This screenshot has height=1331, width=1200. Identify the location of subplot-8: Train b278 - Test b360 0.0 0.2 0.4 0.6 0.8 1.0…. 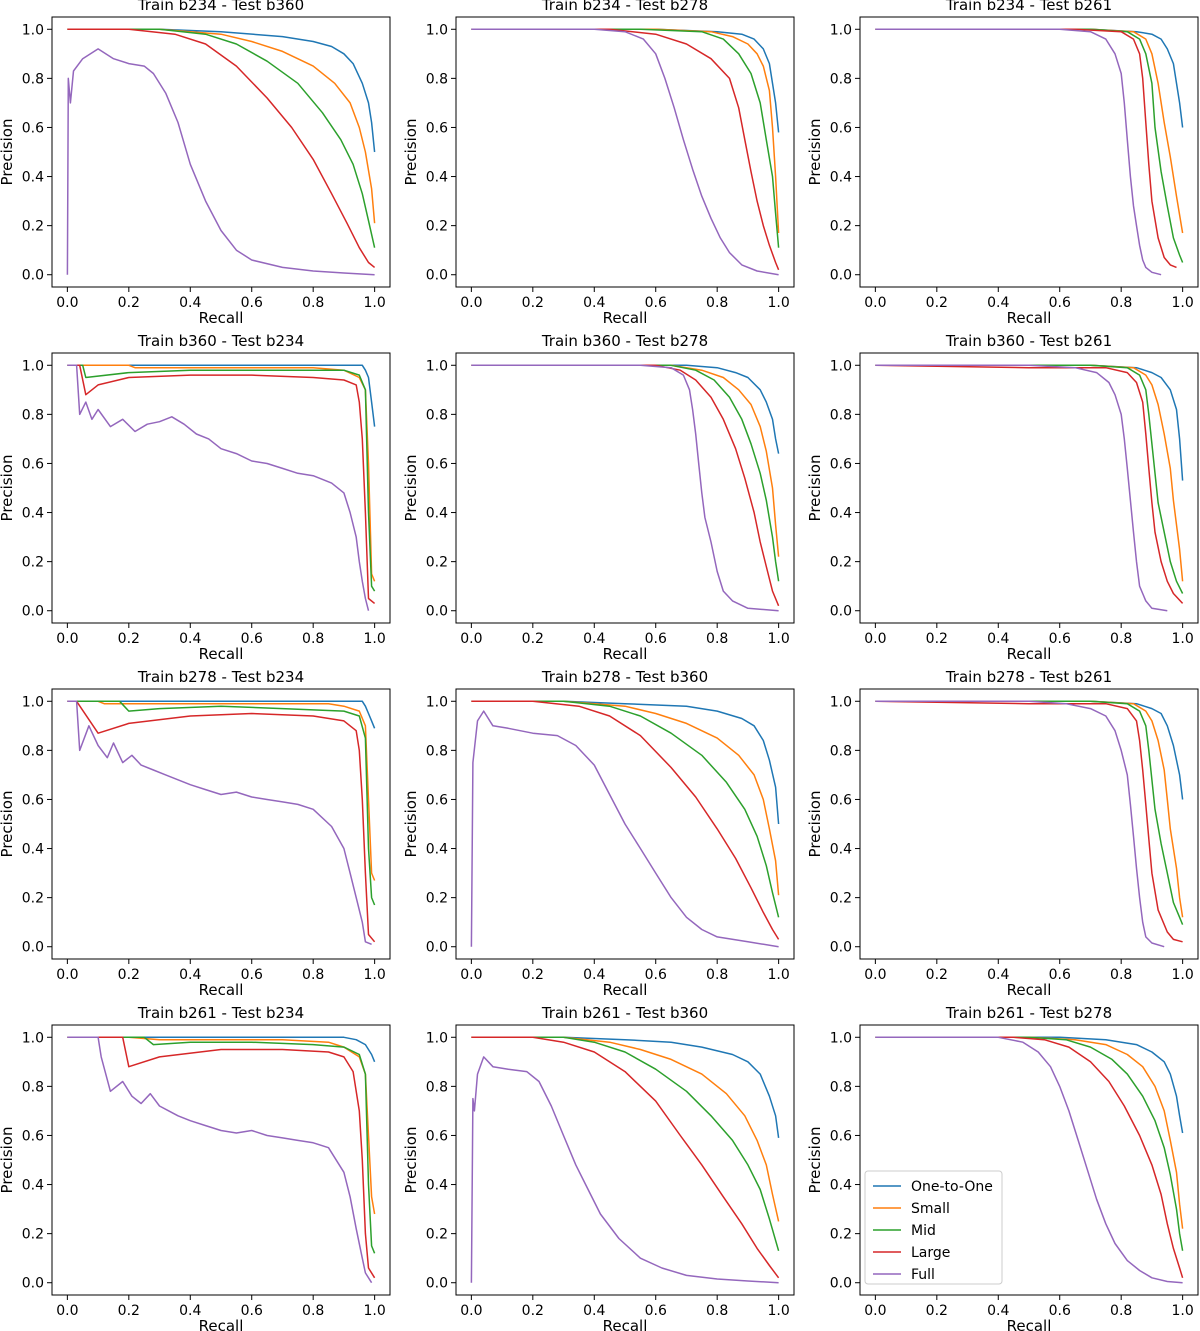
(598, 833).